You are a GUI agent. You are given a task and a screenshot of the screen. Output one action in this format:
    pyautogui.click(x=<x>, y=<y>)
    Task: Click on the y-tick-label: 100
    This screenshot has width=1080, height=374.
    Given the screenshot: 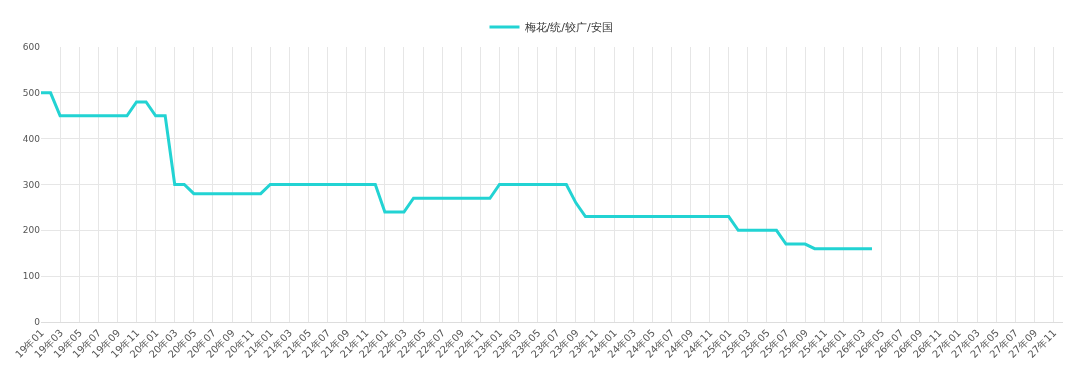 What is the action you would take?
    pyautogui.click(x=31, y=276)
    